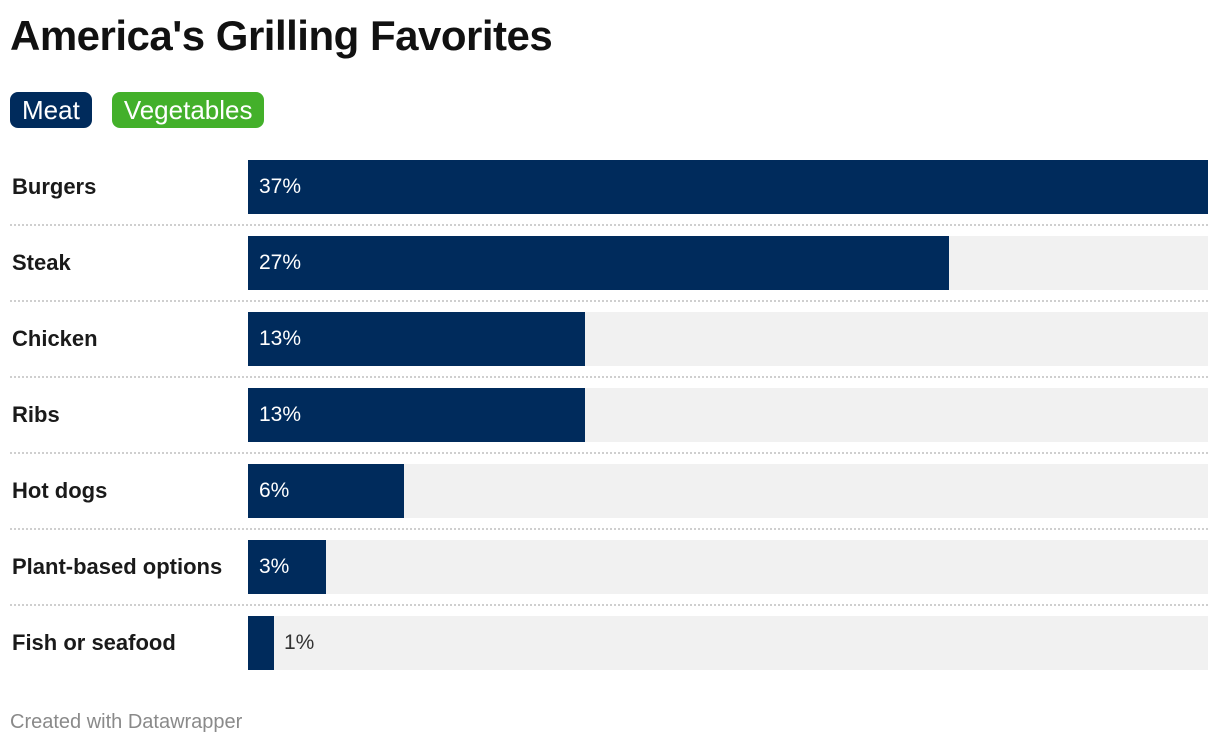 The height and width of the screenshot is (746, 1220). What do you see at coordinates (299, 642) in the screenshot?
I see `value-label: 1%` at bounding box center [299, 642].